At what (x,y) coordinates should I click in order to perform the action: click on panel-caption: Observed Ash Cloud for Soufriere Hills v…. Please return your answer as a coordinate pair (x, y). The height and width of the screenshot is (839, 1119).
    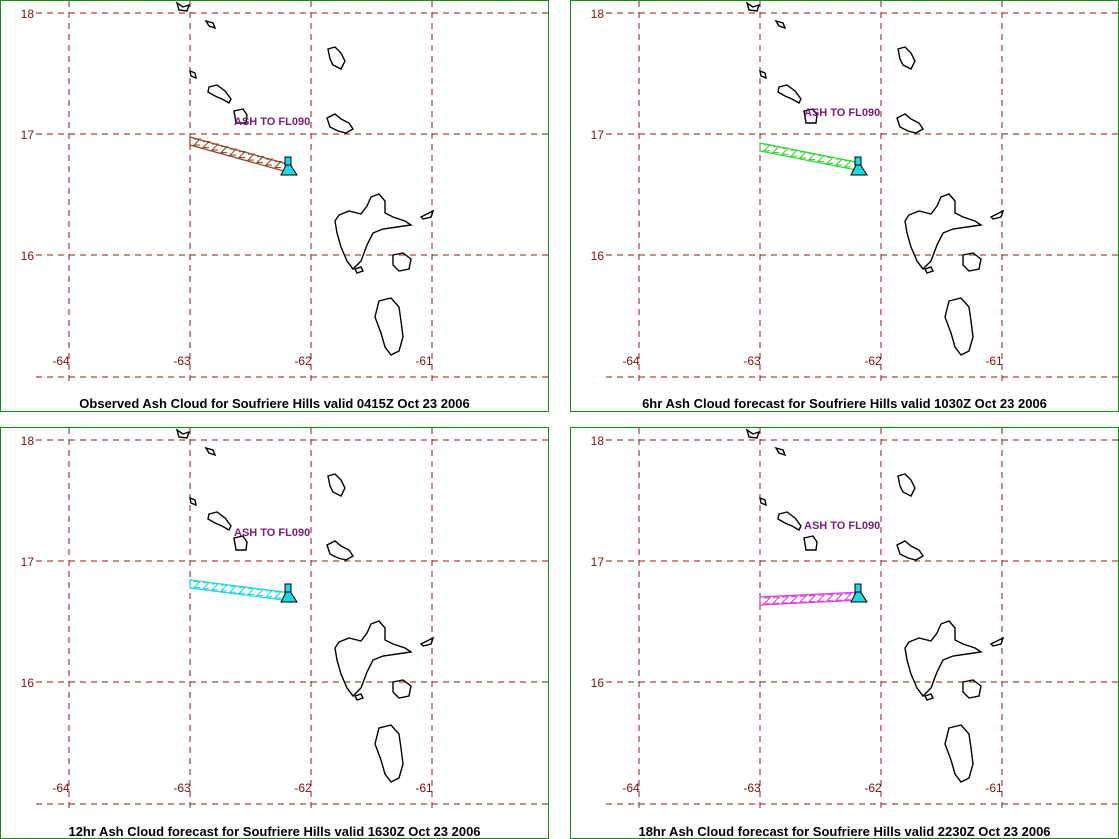
    Looking at the image, I should click on (274, 403).